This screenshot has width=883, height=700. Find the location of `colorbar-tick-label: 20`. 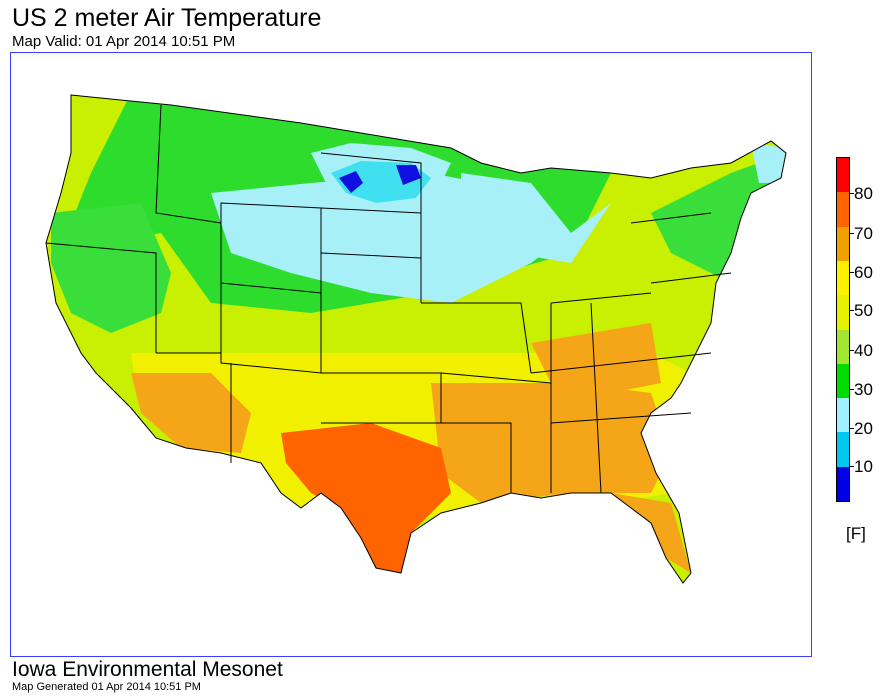

colorbar-tick-label: 20 is located at coordinates (866, 429).